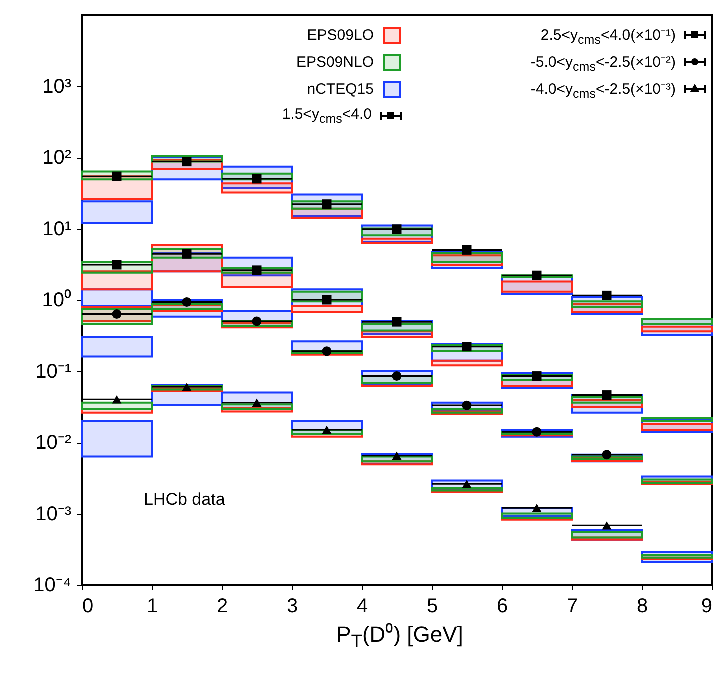 Image resolution: width=724 pixels, height=679 pixels. Describe the element at coordinates (185, 499) in the screenshot. I see `annotation: LHCb data` at that location.